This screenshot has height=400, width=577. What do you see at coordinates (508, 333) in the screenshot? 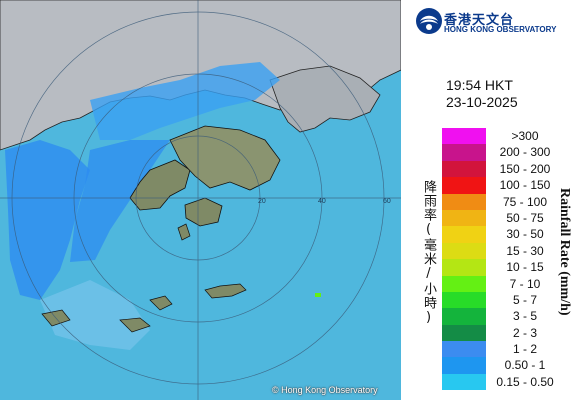
I see `legend-row: 2 - 3` at bounding box center [508, 333].